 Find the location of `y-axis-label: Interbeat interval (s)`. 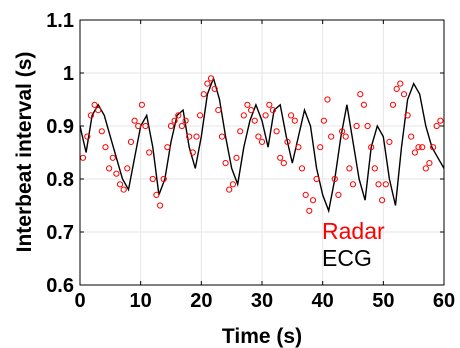

y-axis-label: Interbeat interval (s) is located at coordinates (24, 152).